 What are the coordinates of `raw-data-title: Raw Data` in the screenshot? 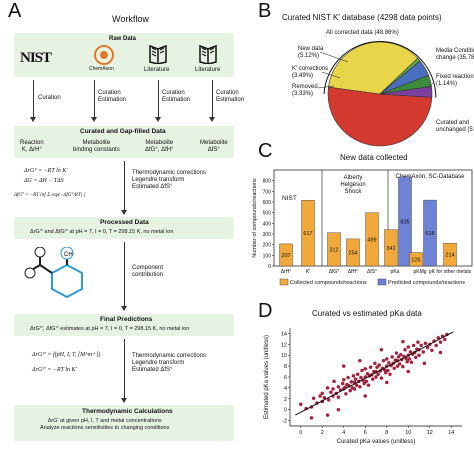 It's located at (123, 39).